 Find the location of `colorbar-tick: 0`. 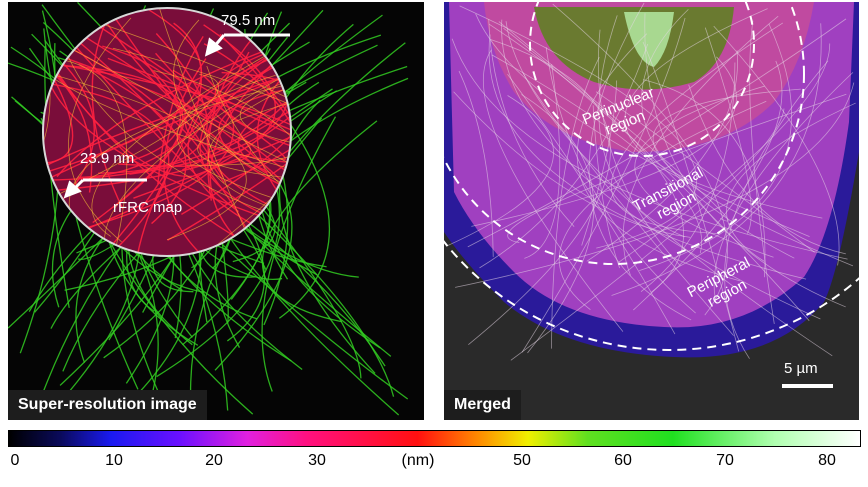

colorbar-tick: 0 is located at coordinates (15, 460).